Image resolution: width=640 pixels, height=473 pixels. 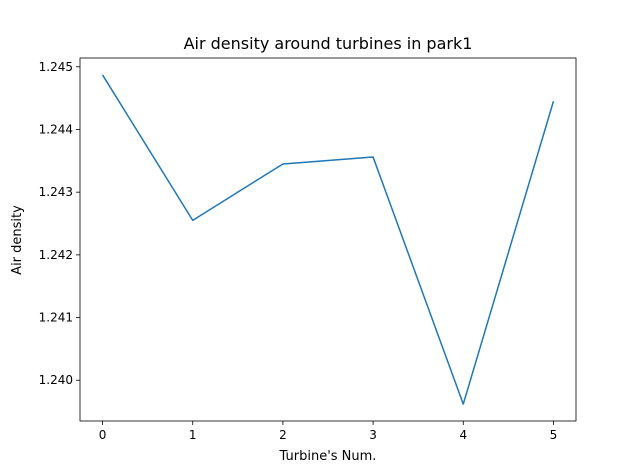 I want to click on y-tick-label: 1.241, so click(x=56, y=318).